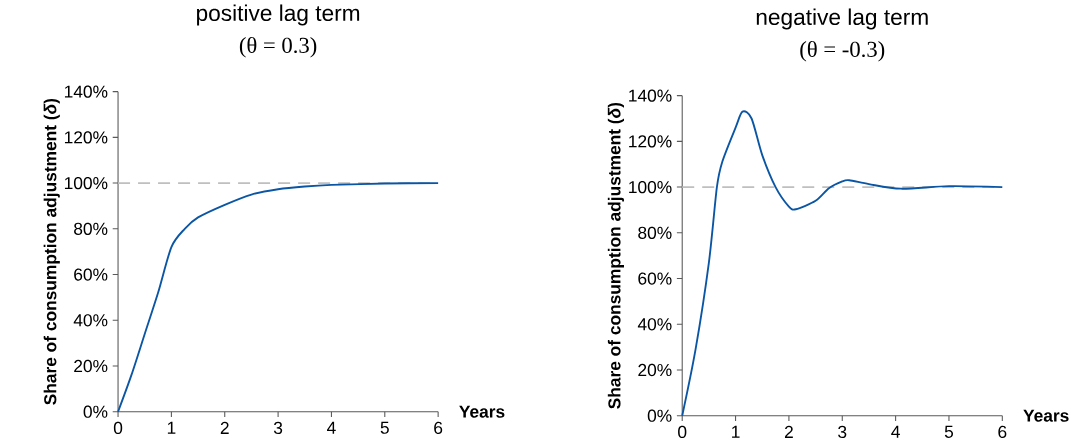 This screenshot has height=443, width=1075. What do you see at coordinates (278, 15) in the screenshot?
I see `chart-title: positive lag term` at bounding box center [278, 15].